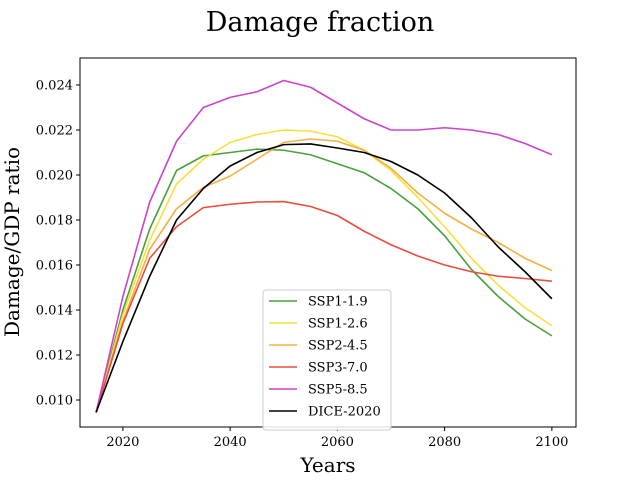 Image resolution: width=640 pixels, height=485 pixels. What do you see at coordinates (54, 356) in the screenshot?
I see `y-tick-label: 0.012` at bounding box center [54, 356].